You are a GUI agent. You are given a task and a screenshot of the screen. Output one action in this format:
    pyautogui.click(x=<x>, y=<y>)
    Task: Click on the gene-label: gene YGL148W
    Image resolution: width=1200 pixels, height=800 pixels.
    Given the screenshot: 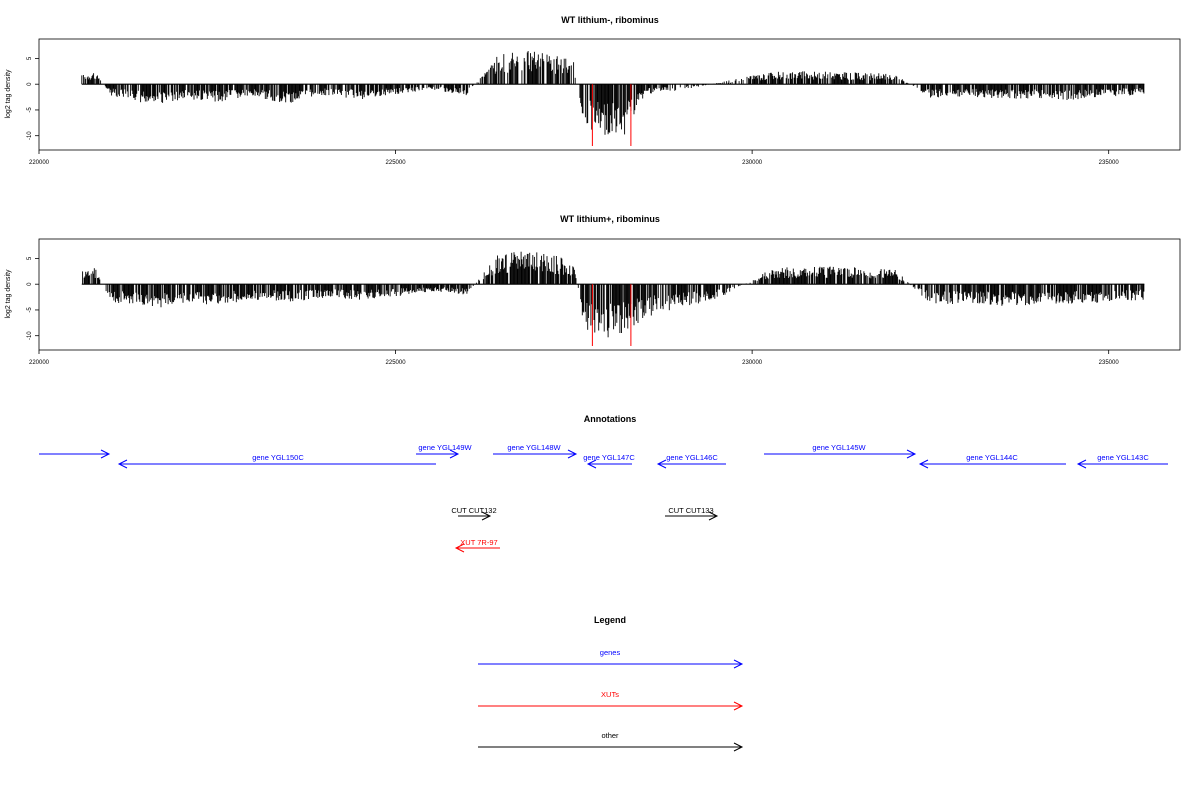 What is the action you would take?
    pyautogui.click(x=534, y=447)
    